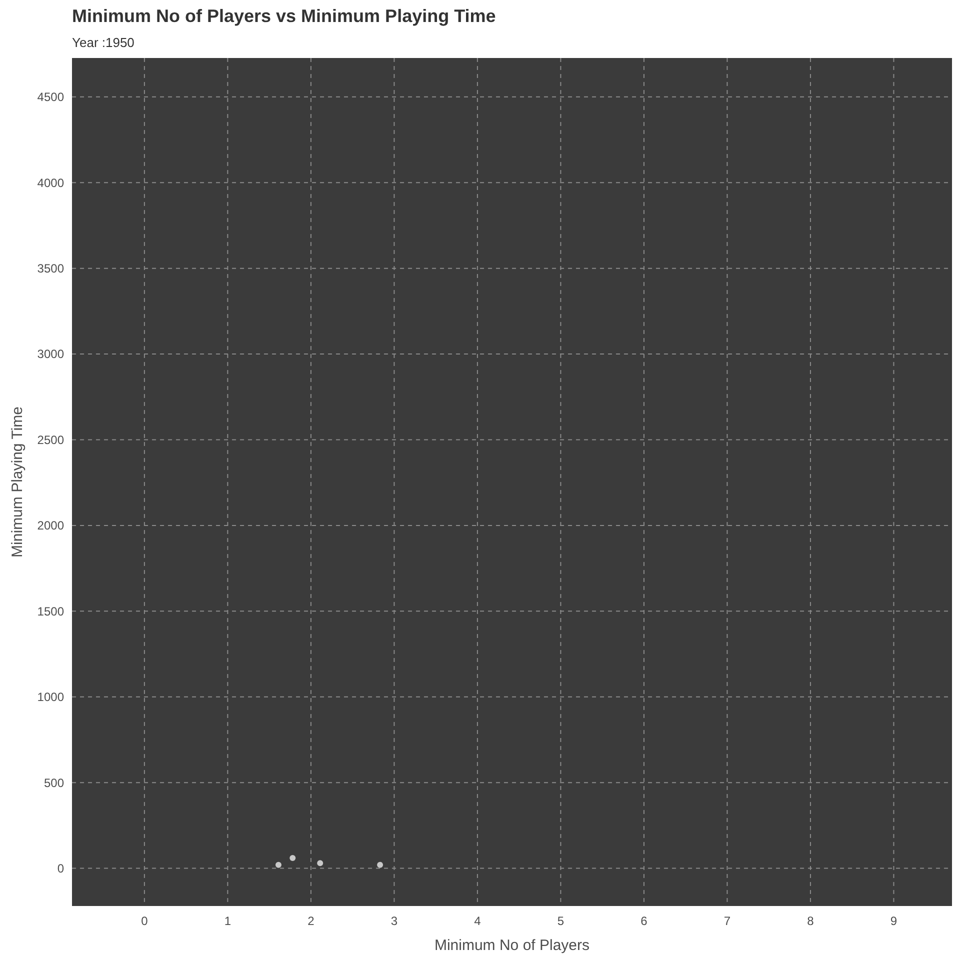 This screenshot has width=960, height=960. What do you see at coordinates (50, 439) in the screenshot?
I see `y-tick-label: 2500` at bounding box center [50, 439].